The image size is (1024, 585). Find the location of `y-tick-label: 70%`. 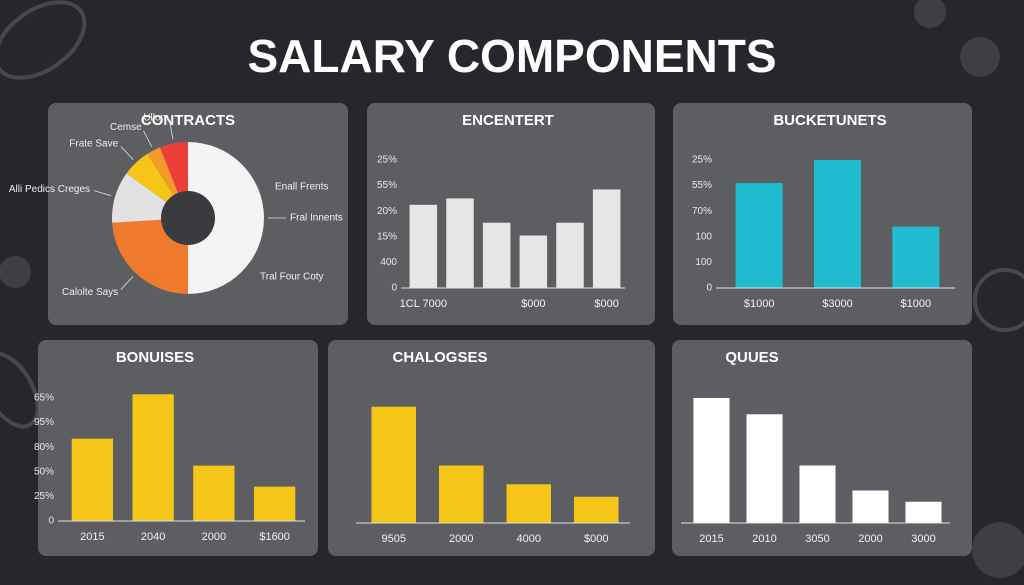

y-tick-label: 70% is located at coordinates (702, 211).